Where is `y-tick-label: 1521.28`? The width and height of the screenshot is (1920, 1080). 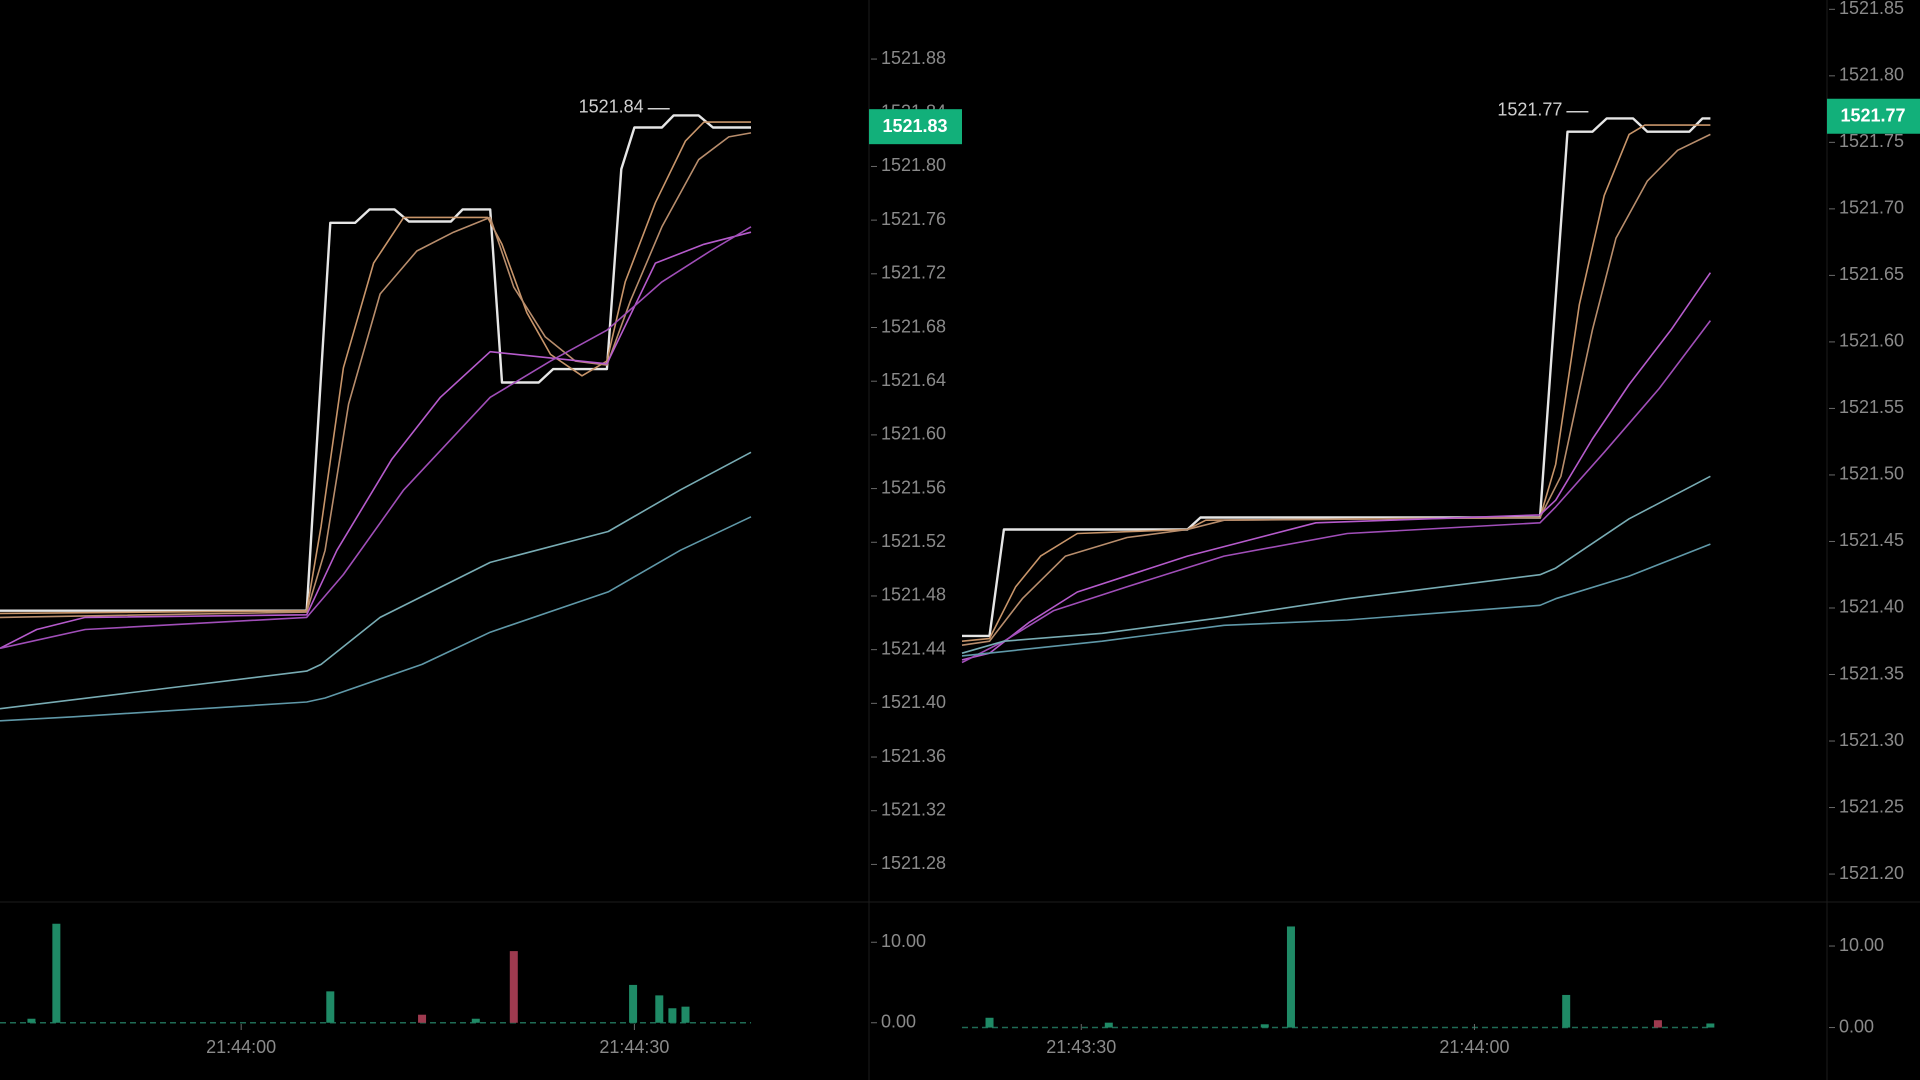 y-tick-label: 1521.28 is located at coordinates (913, 863).